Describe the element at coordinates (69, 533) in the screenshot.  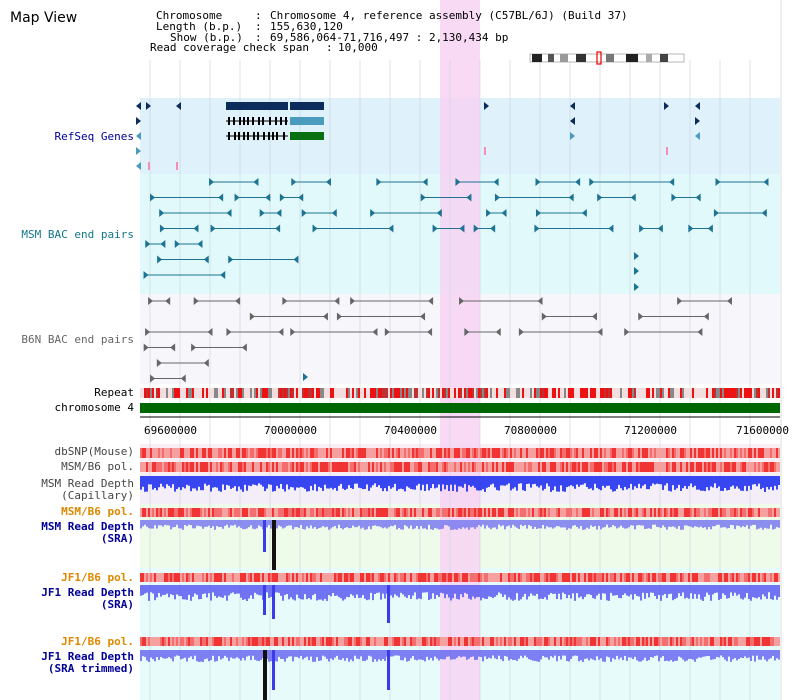
I see `track-label-msm-depth-sra: MSM Read Depth (SRA)` at that location.